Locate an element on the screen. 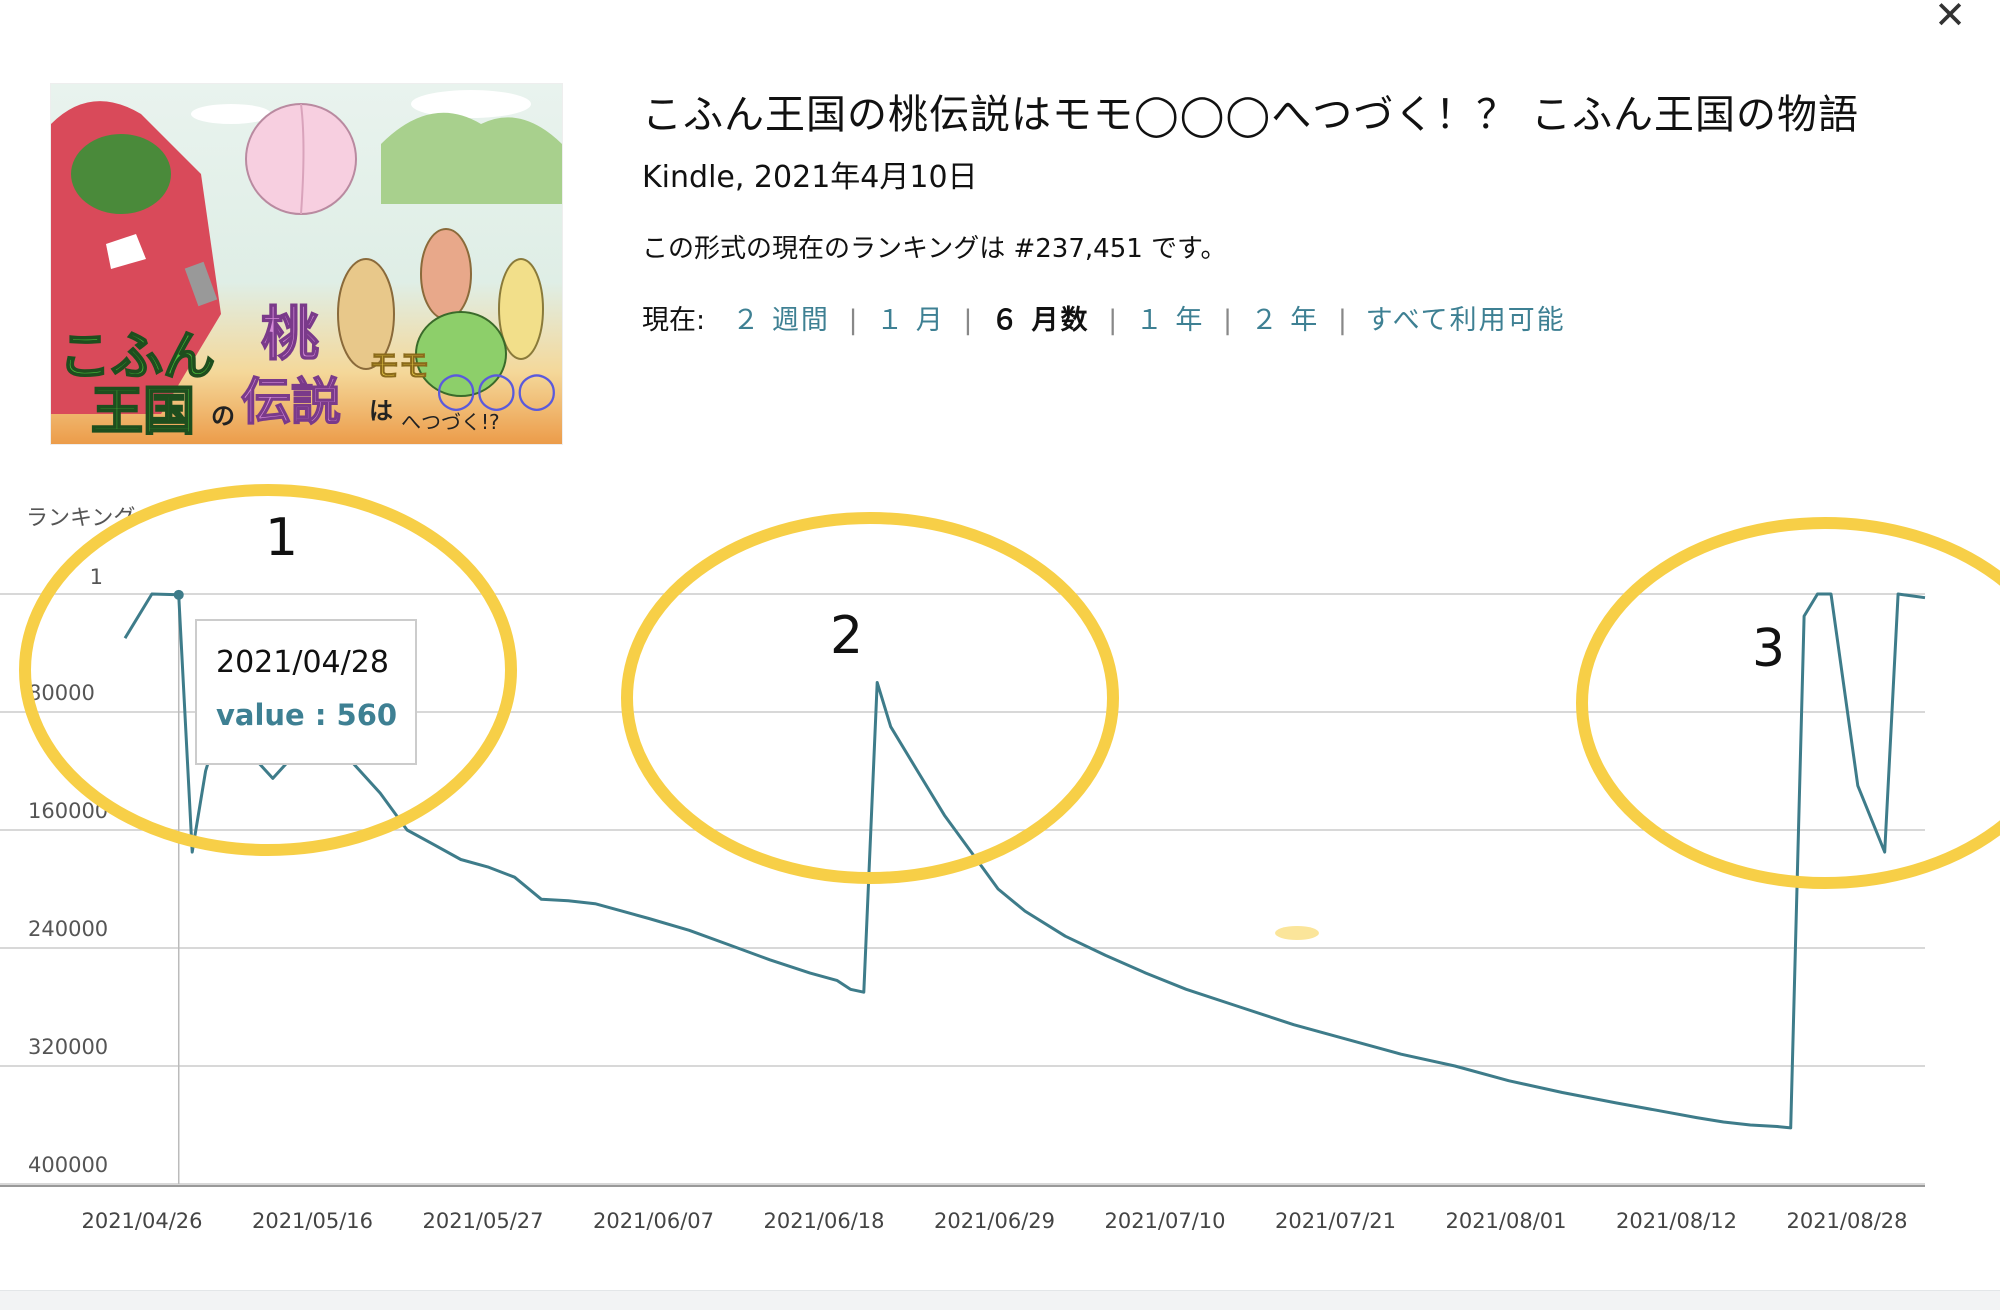 Image resolution: width=2000 pixels, height=1310 pixels. range-option-1-month: １ 月 is located at coordinates (910, 320).